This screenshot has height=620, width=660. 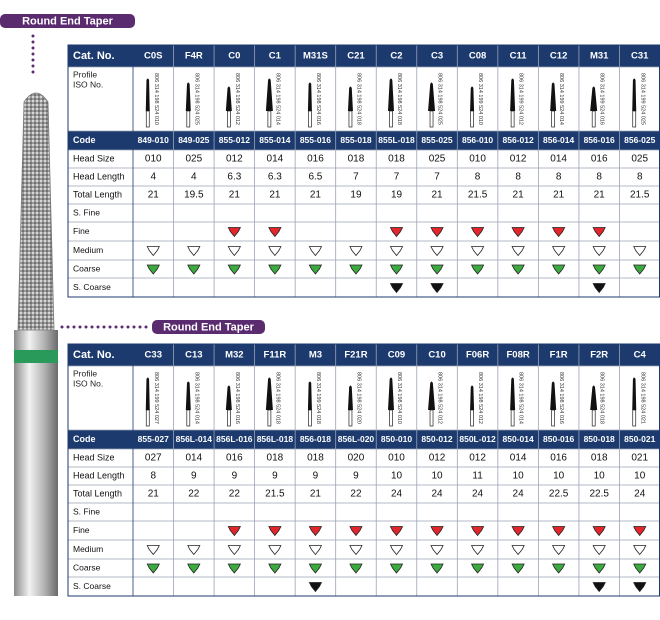 I want to click on cell-value: 855-027, so click(x=153, y=439).